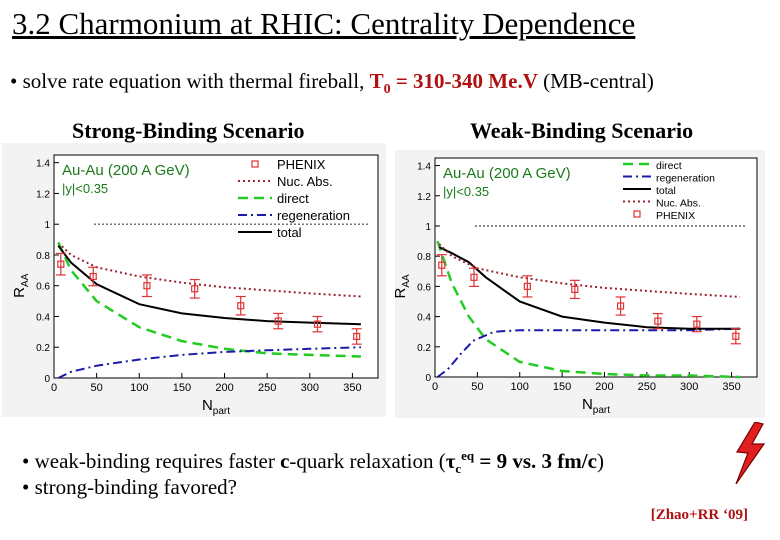 The image size is (780, 540). Describe the element at coordinates (468, 455) in the screenshot. I see `b1-tau-sup: eq` at that location.